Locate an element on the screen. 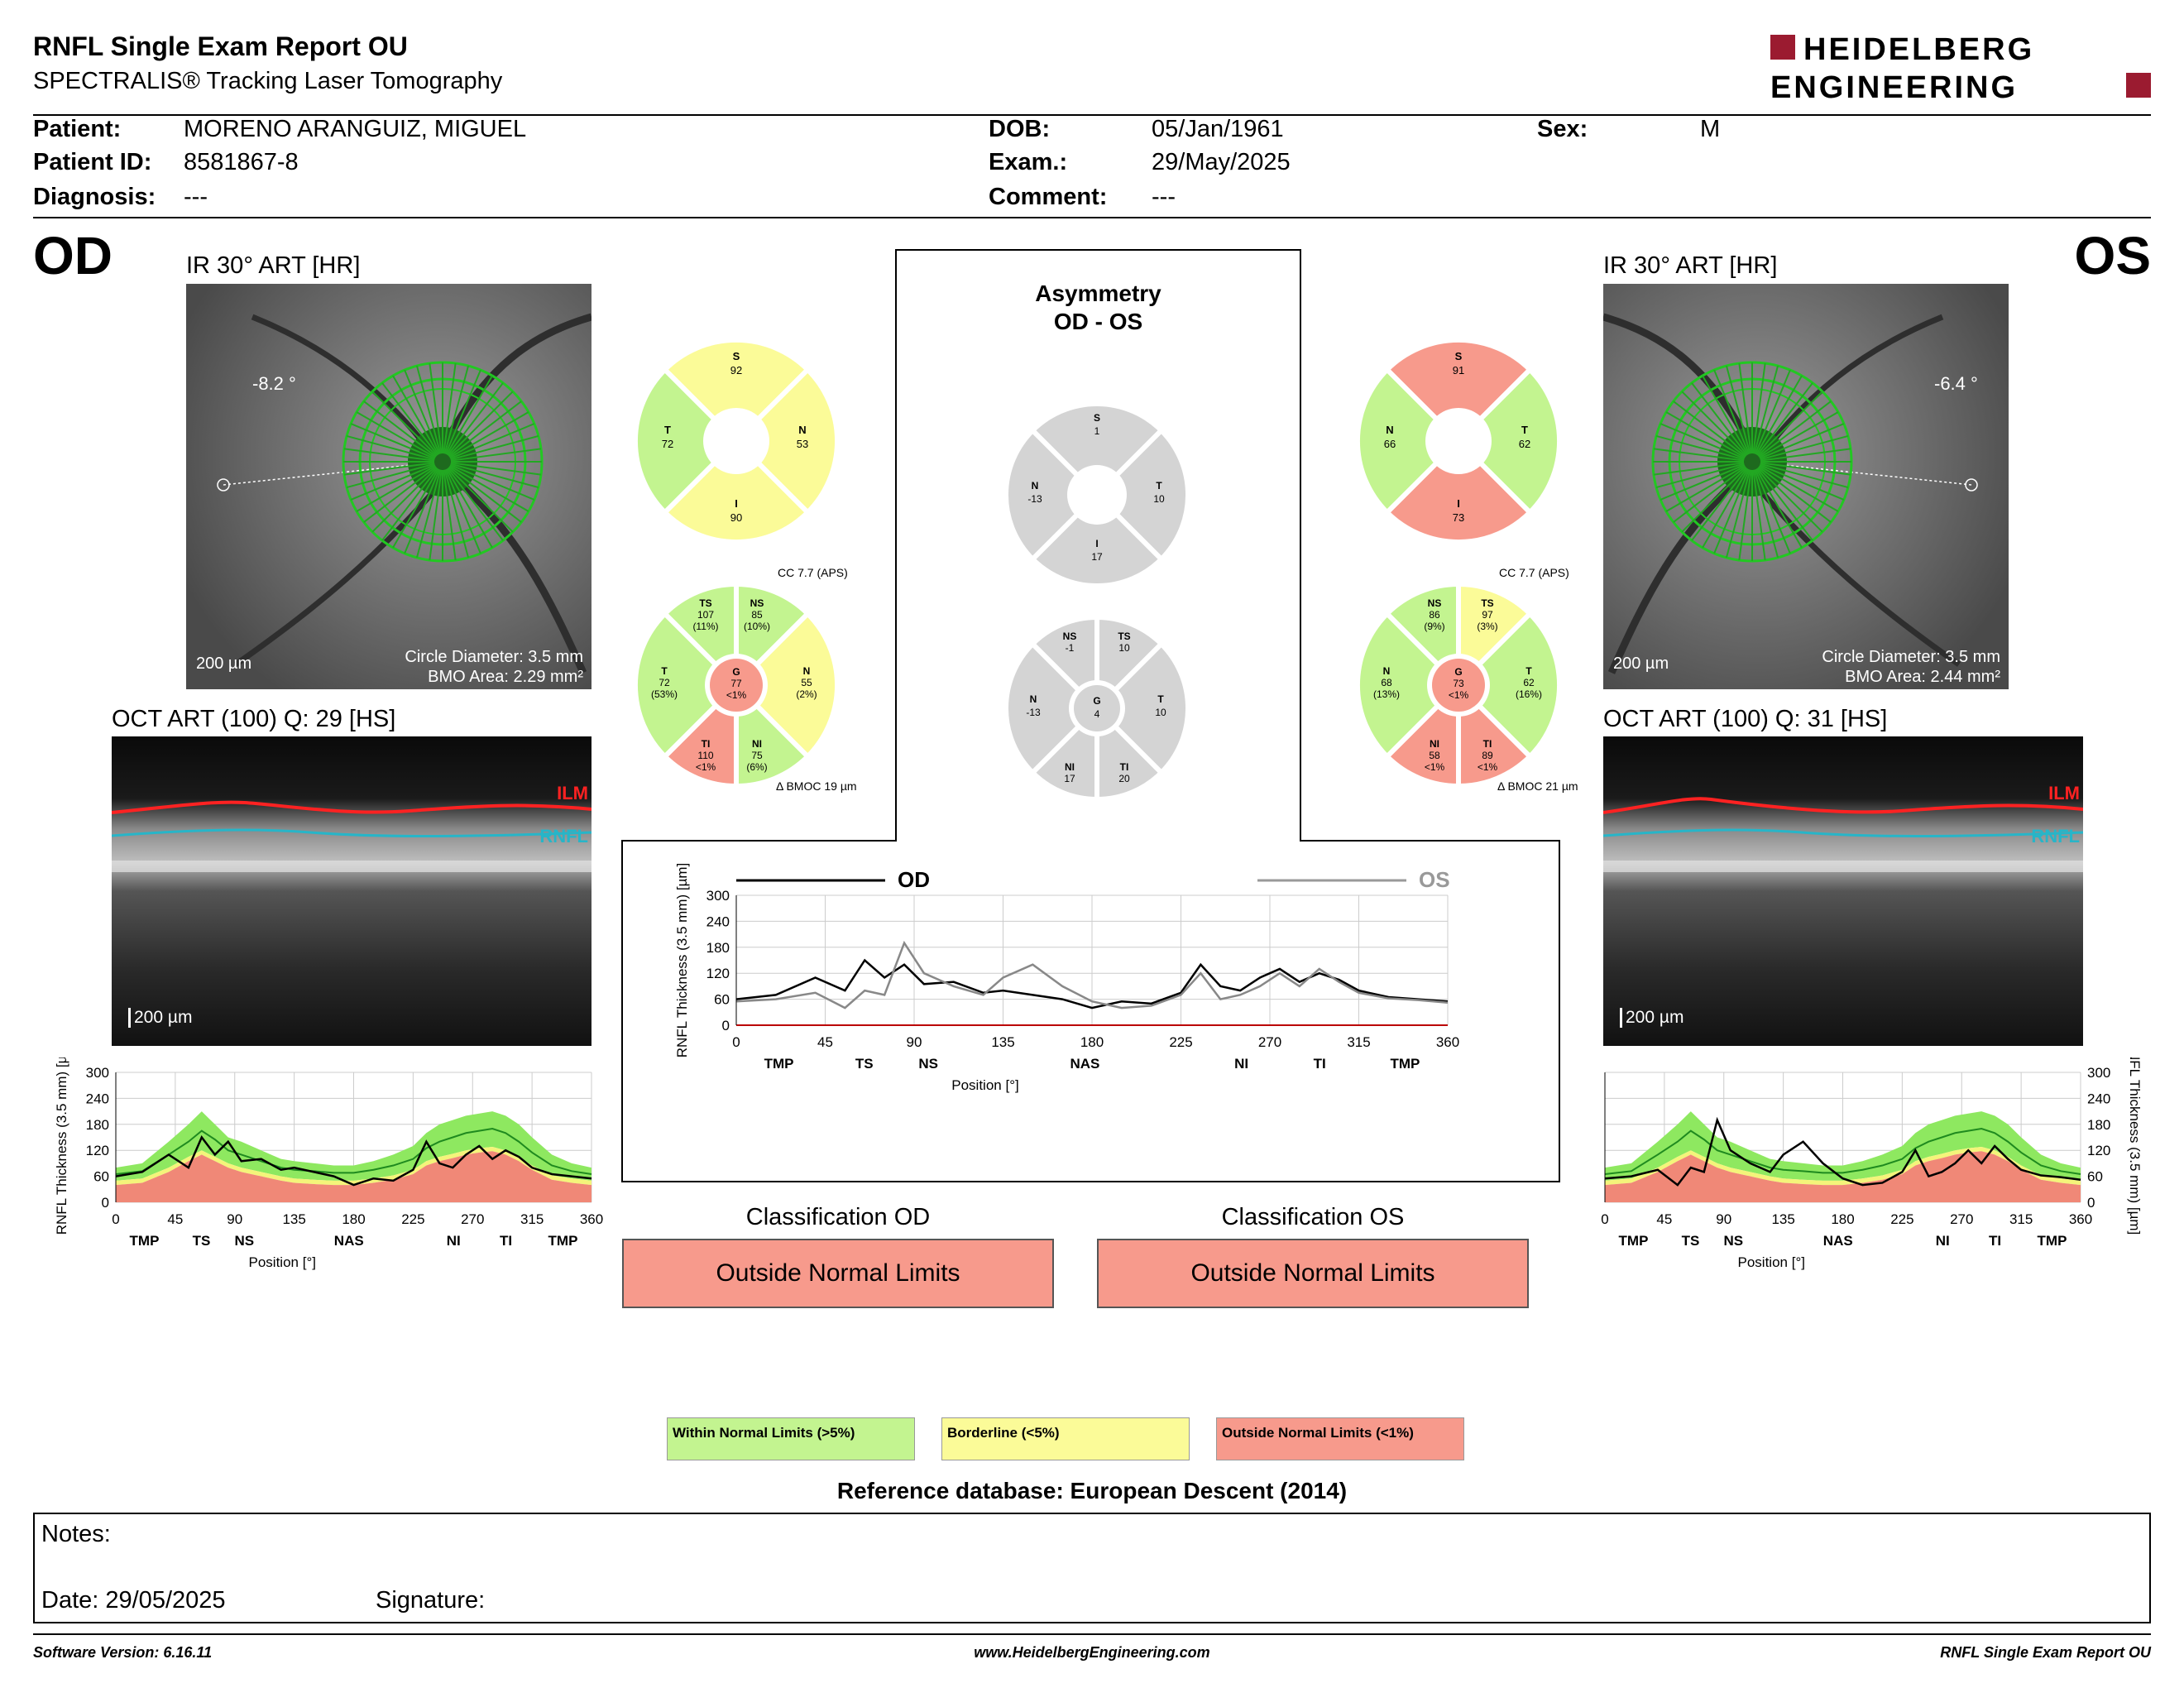 This screenshot has width=2184, height=1688. svg-text: 89 is located at coordinates (1487, 755).